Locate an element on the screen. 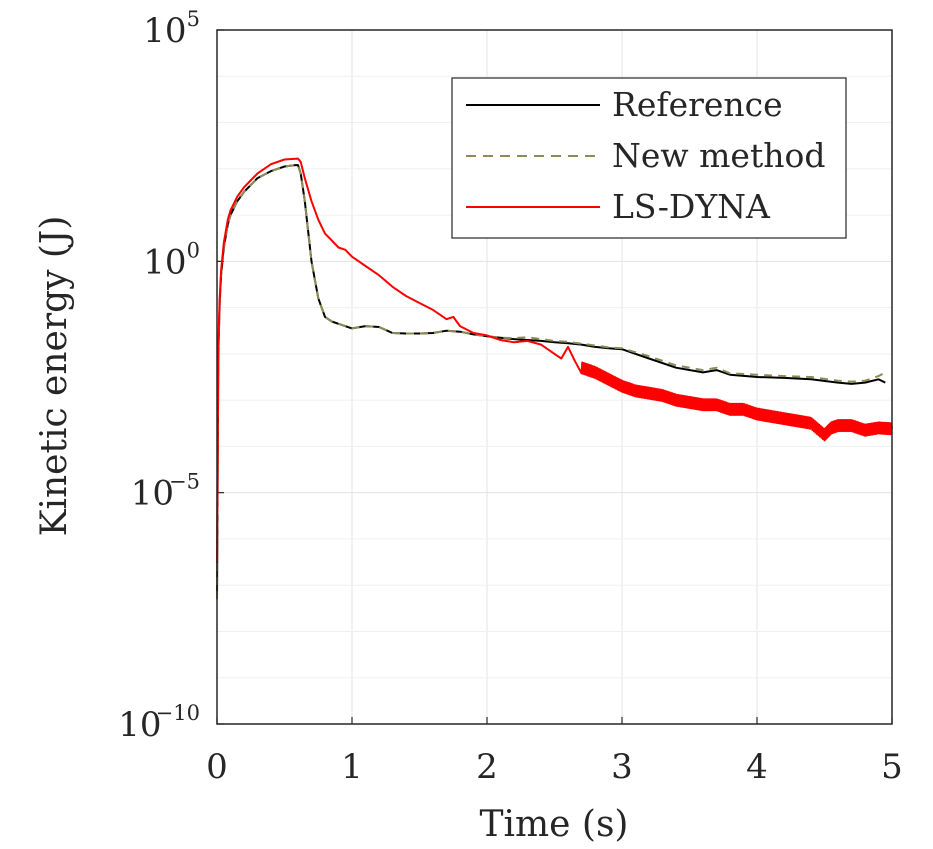 The image size is (933, 849). y-tick-label: 510 is located at coordinates (171, 29).